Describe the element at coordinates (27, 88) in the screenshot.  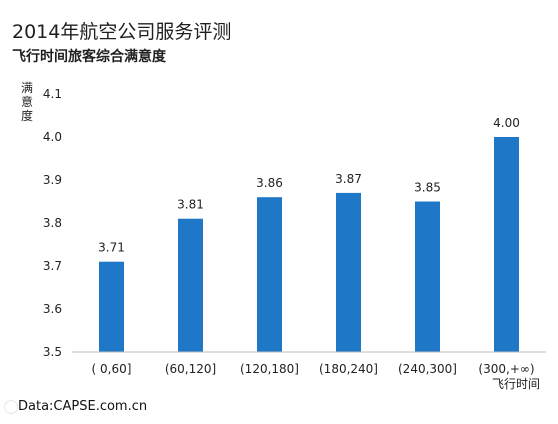
I see `y-axis-title-char: 满` at that location.